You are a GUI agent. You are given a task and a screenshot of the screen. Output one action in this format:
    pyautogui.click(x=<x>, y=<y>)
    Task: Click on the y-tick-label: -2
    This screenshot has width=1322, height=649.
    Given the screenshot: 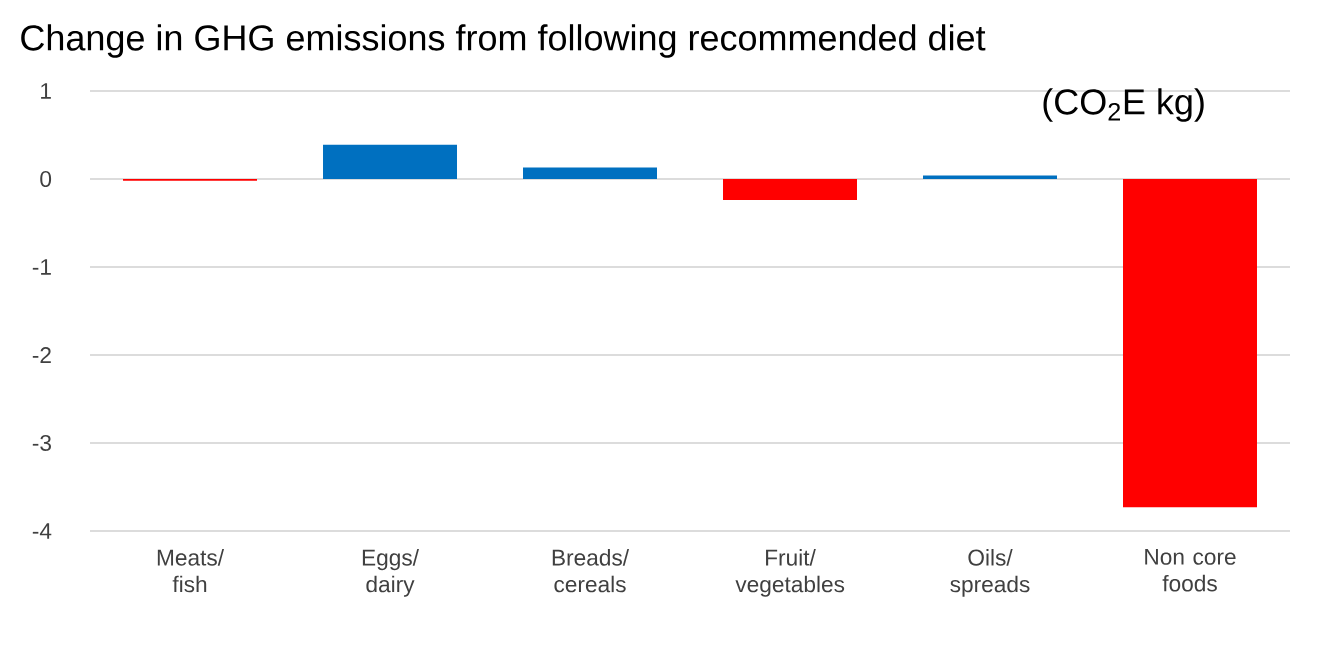 What is the action you would take?
    pyautogui.click(x=41, y=355)
    